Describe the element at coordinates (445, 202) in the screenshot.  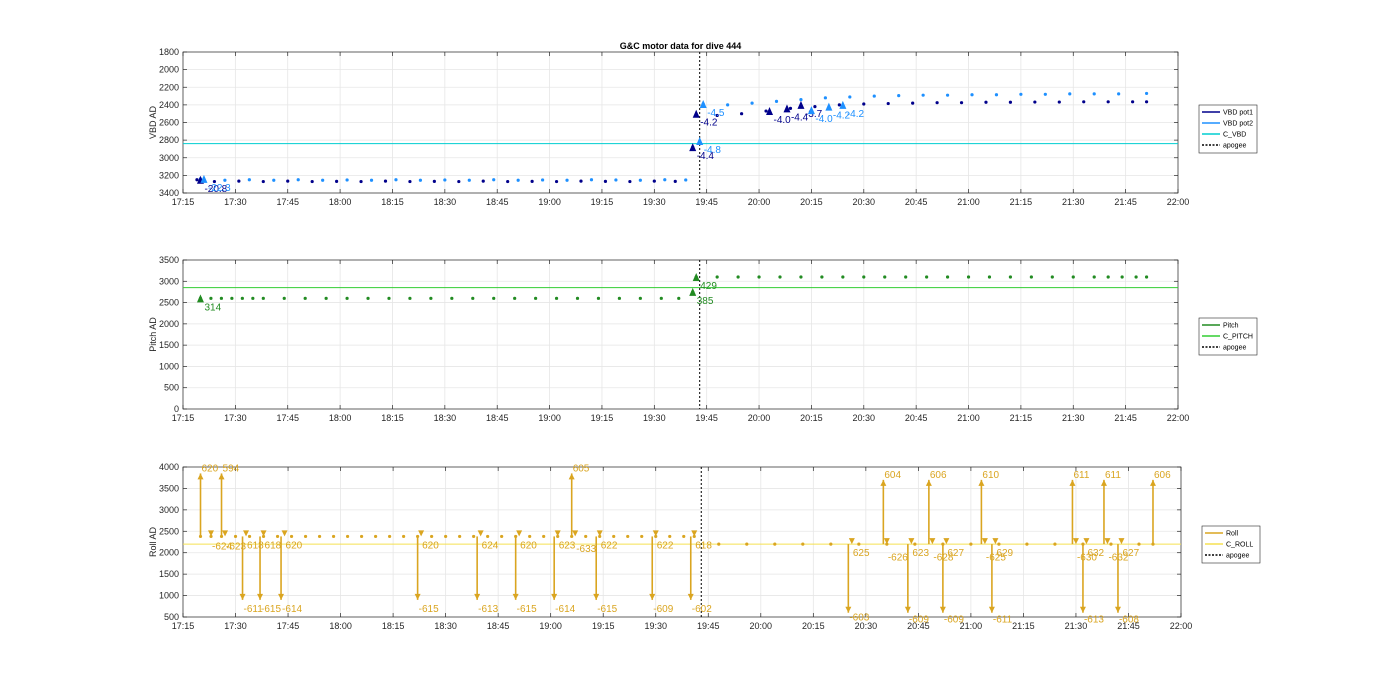
I see `x-tick-label: 18:30` at that location.